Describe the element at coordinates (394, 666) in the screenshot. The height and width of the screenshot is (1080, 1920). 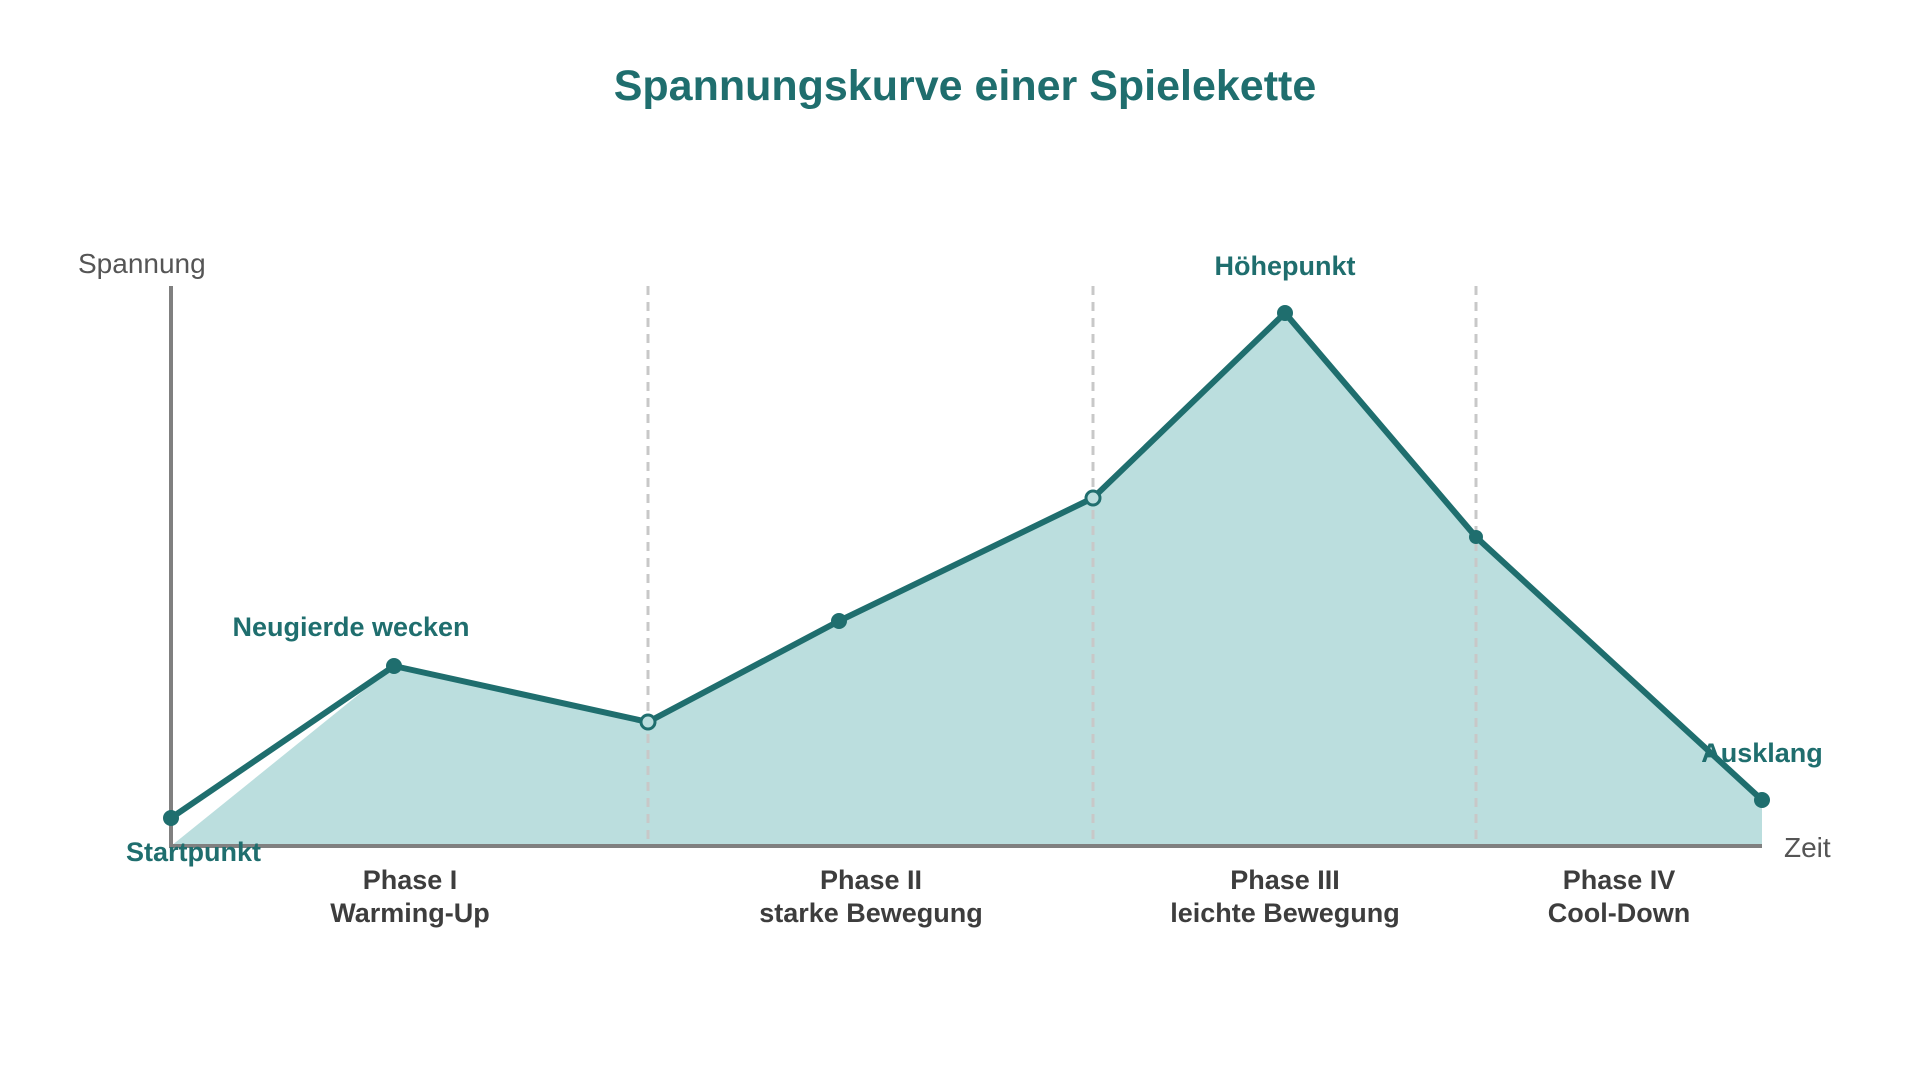
I see `point-curiosity` at that location.